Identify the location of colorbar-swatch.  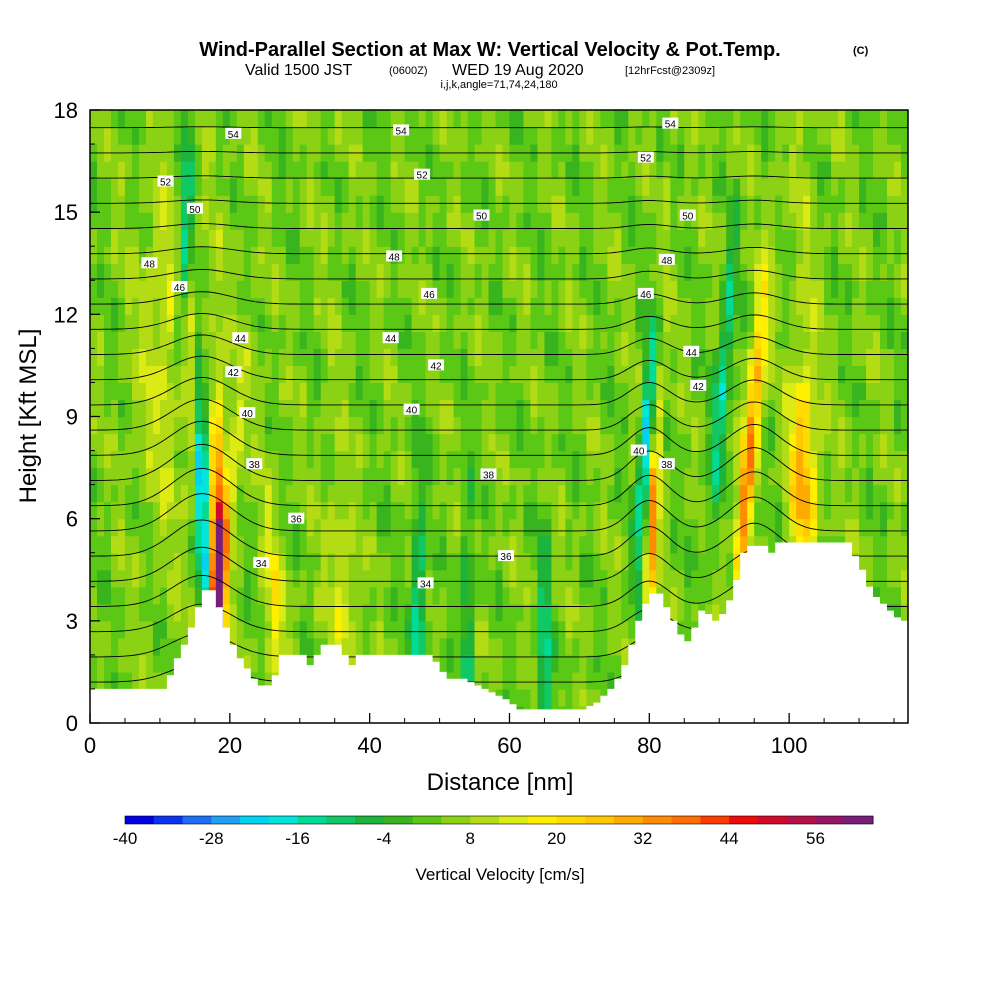
(830, 820).